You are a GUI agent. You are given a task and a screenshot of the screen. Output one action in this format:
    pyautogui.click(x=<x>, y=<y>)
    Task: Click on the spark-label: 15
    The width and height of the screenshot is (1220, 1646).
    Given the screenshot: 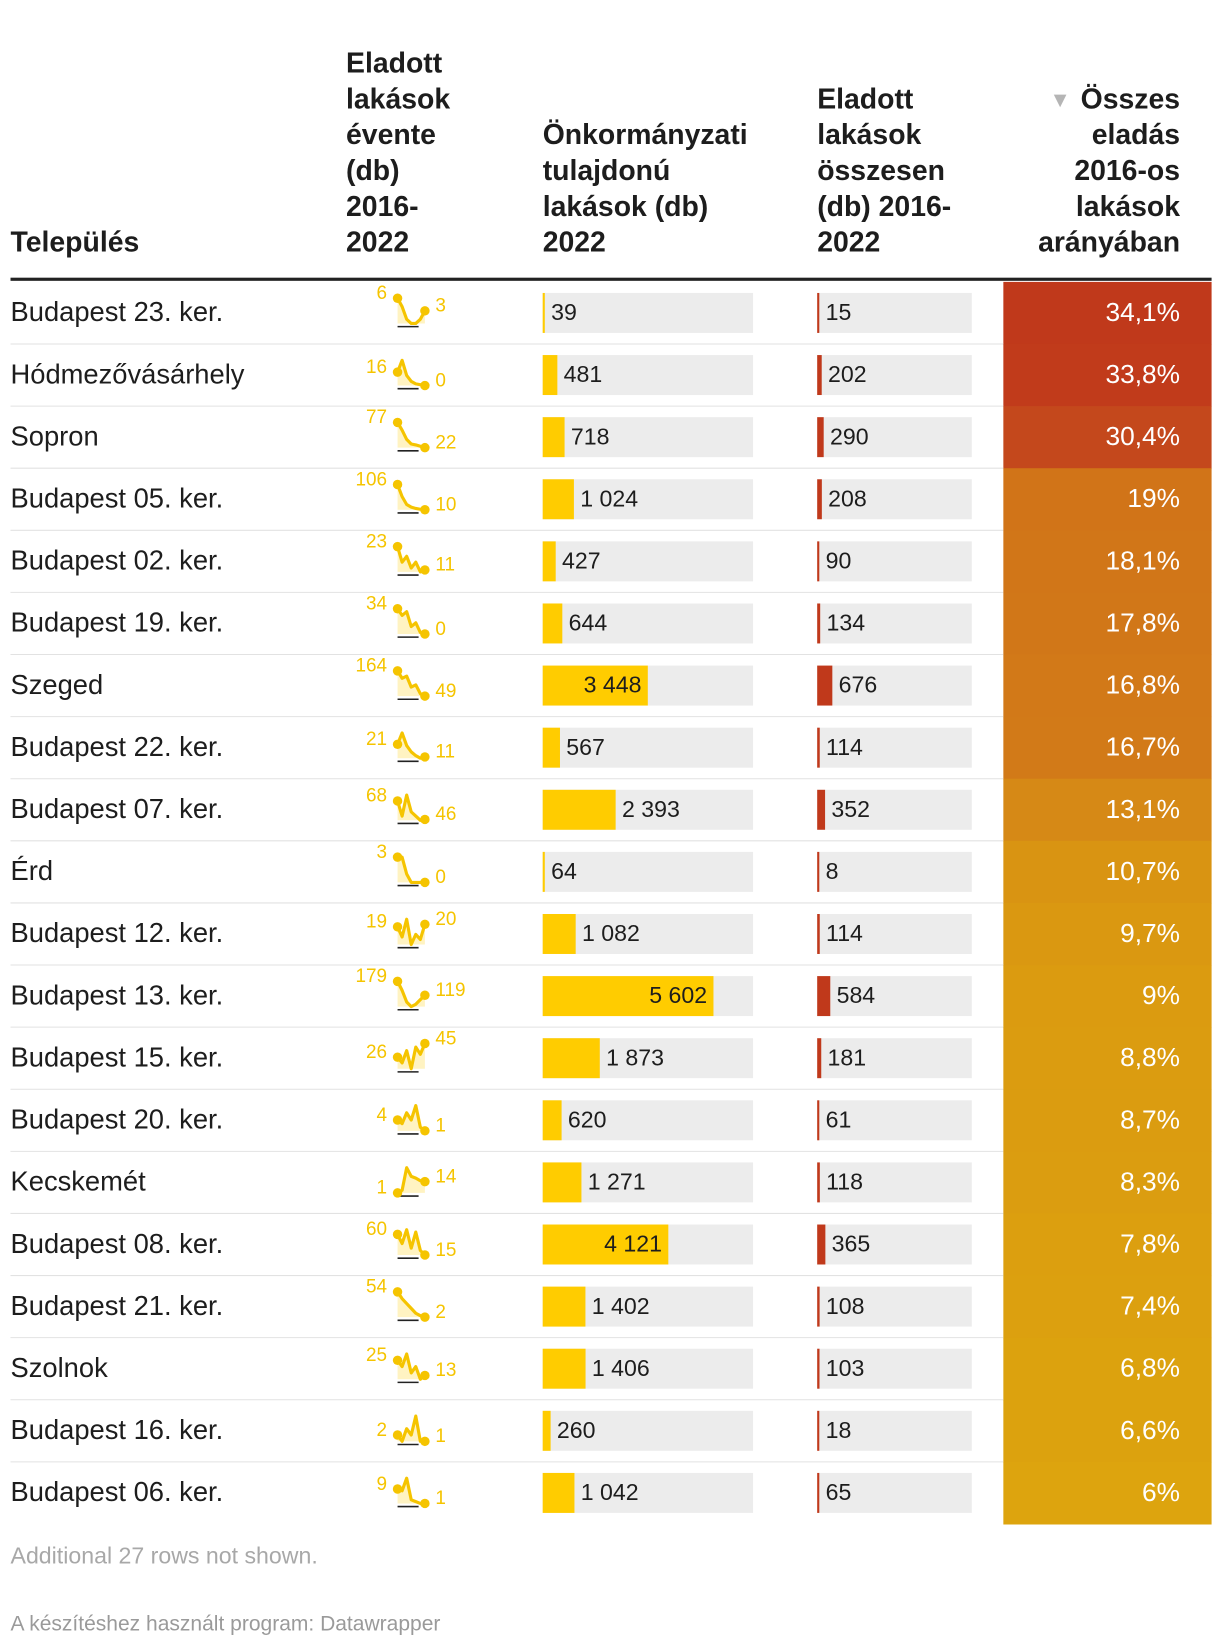 What is the action you would take?
    pyautogui.click(x=445, y=1250)
    